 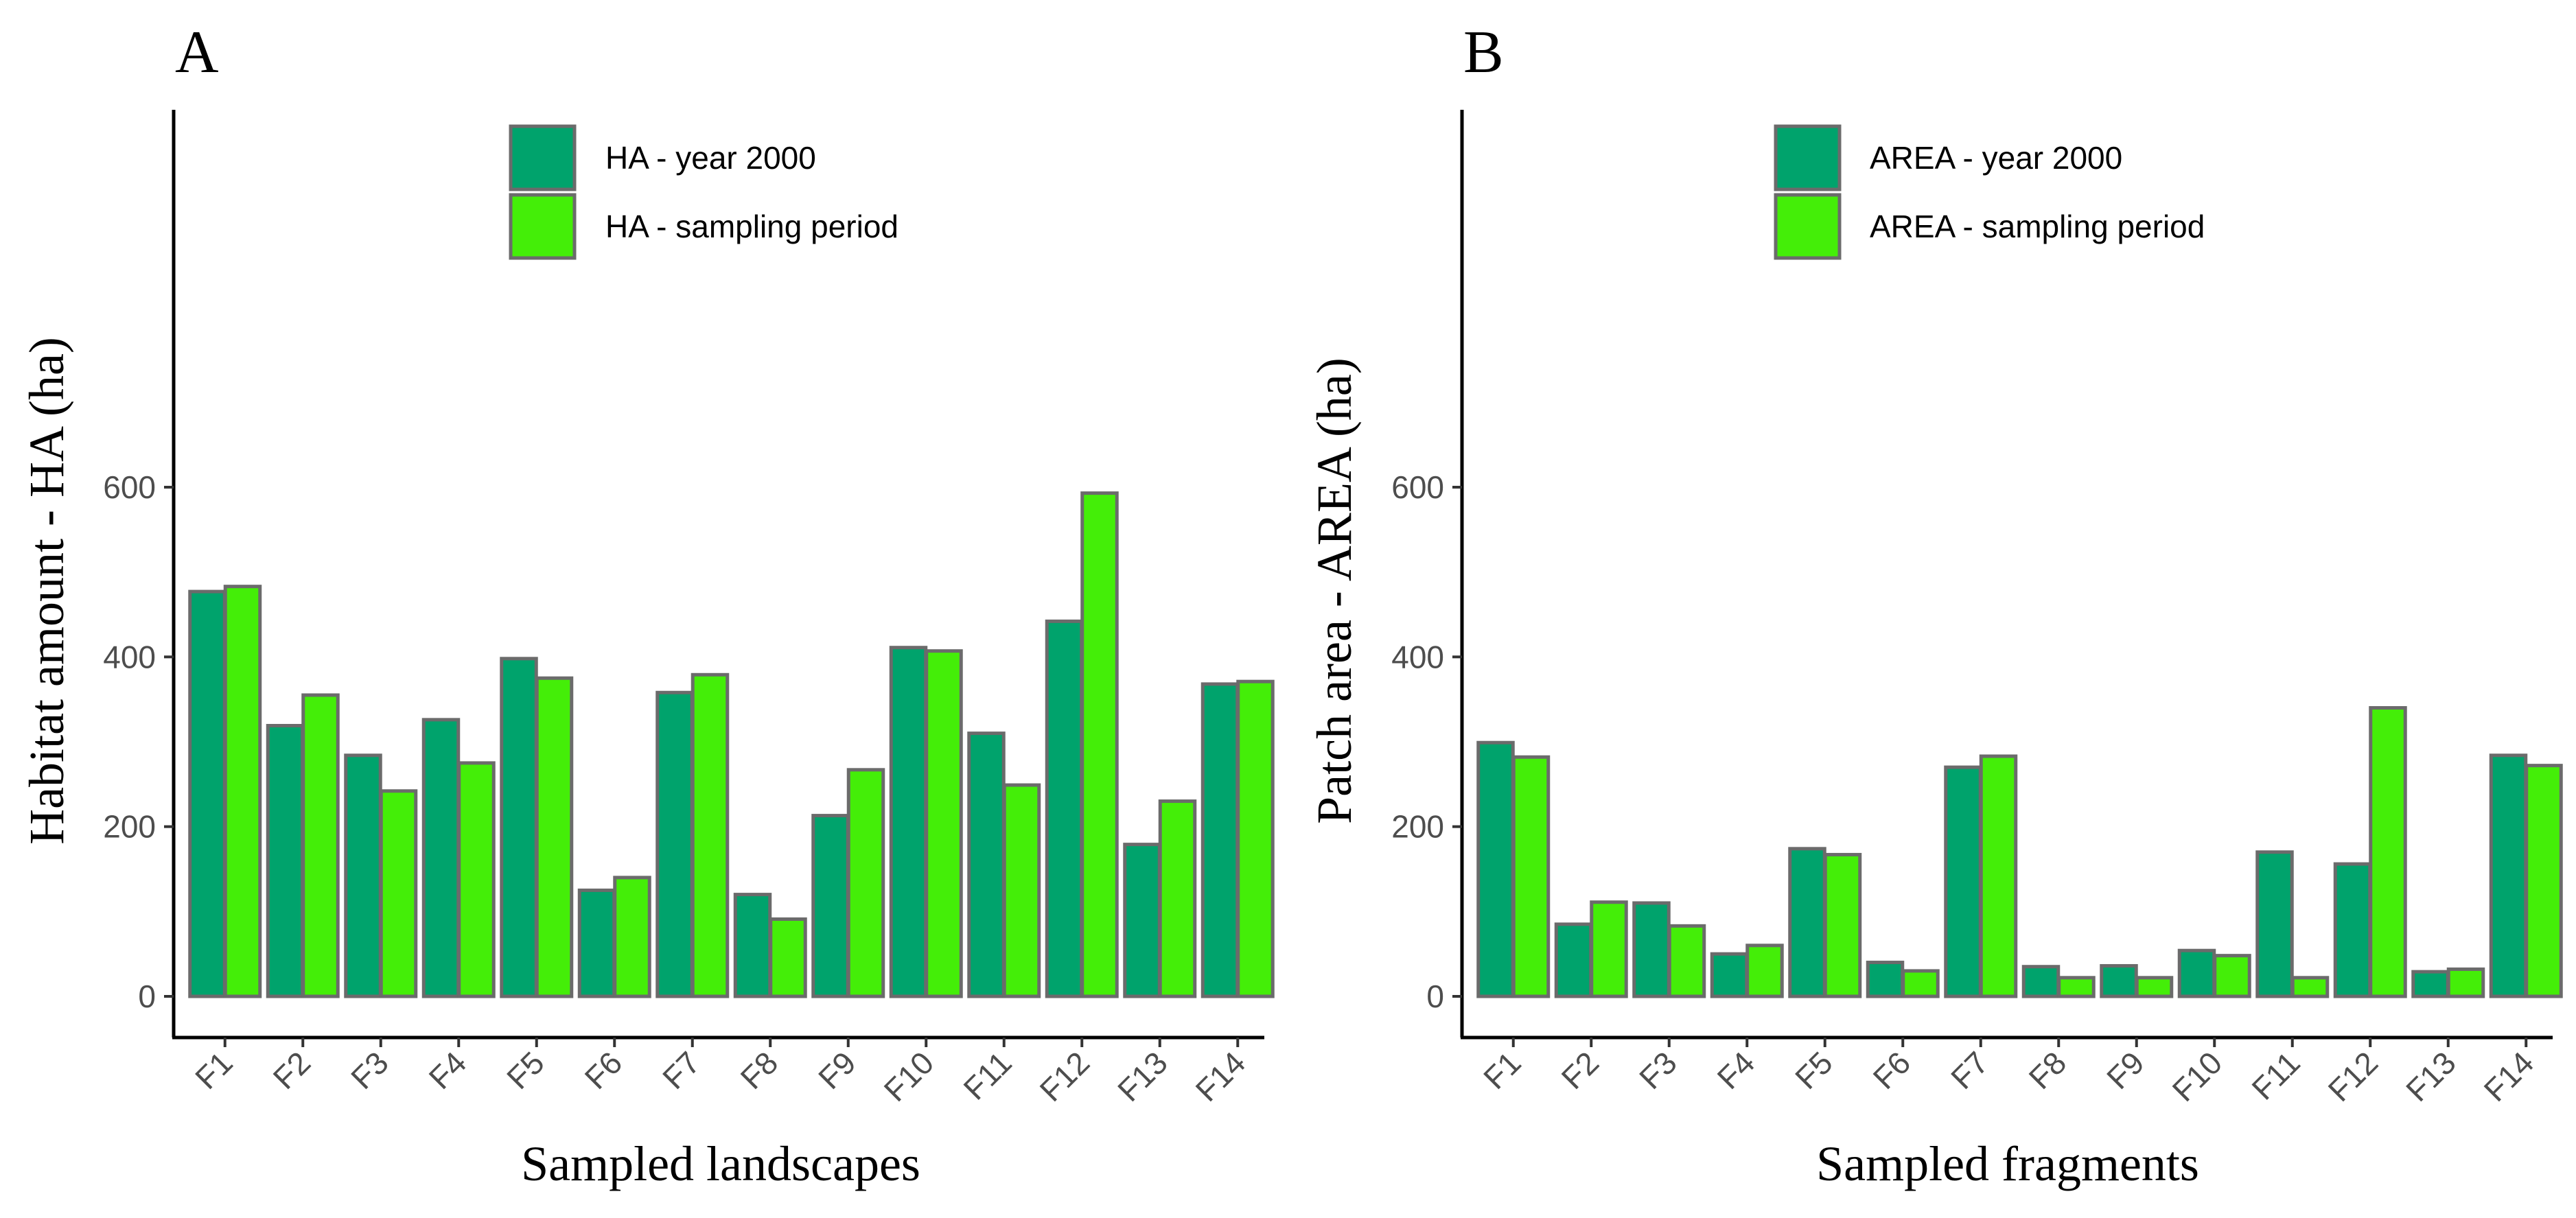 I want to click on legend-label-series-1: HA - year 2000, so click(x=711, y=158).